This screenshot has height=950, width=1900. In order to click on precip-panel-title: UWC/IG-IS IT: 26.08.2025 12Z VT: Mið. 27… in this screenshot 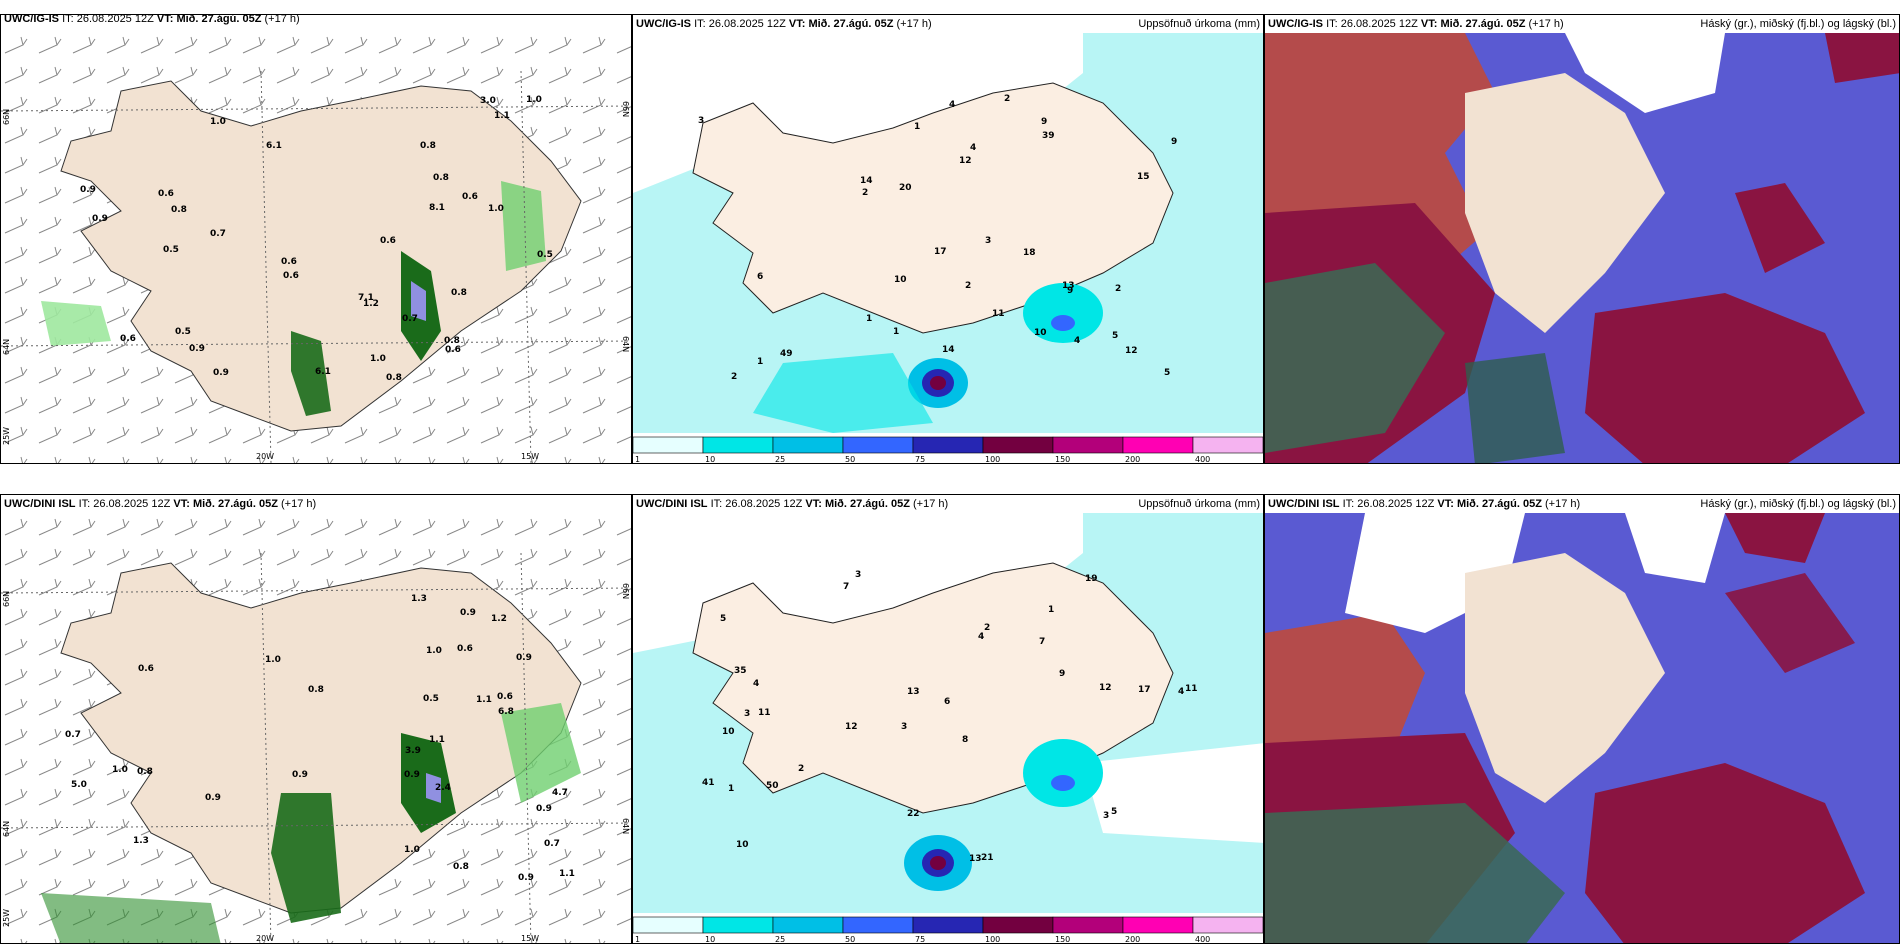, I will do `click(948, 24)`.